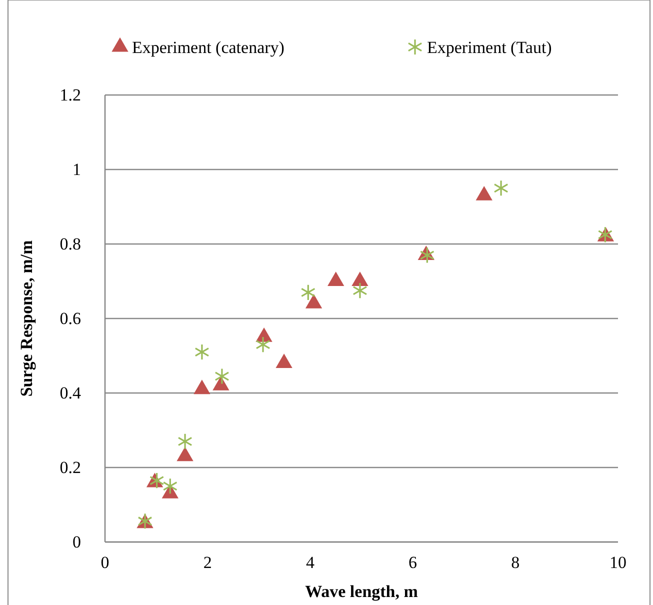  What do you see at coordinates (76, 169) in the screenshot?
I see `y-tick-label: 1` at bounding box center [76, 169].